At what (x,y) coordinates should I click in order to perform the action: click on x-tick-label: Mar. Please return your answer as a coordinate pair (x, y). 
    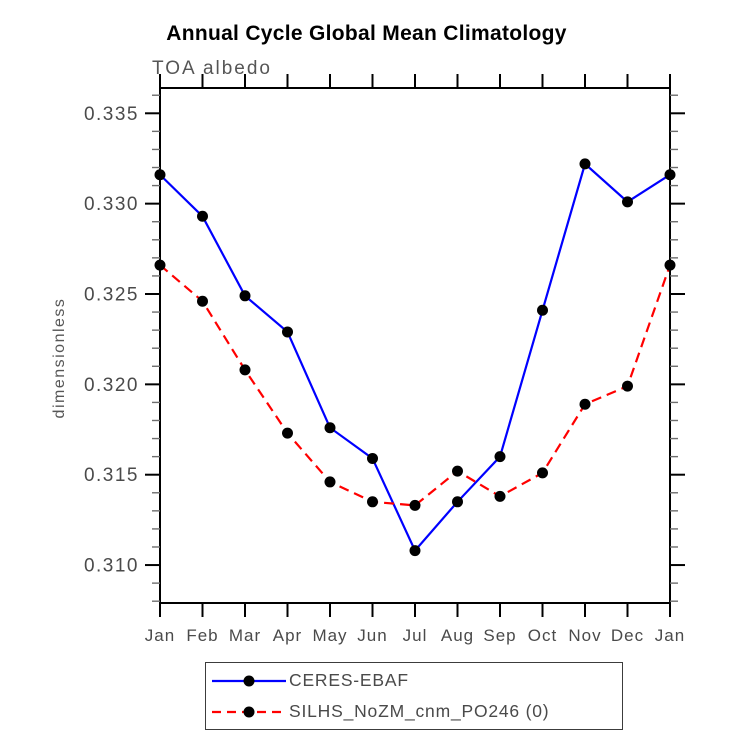
    Looking at the image, I should click on (245, 635).